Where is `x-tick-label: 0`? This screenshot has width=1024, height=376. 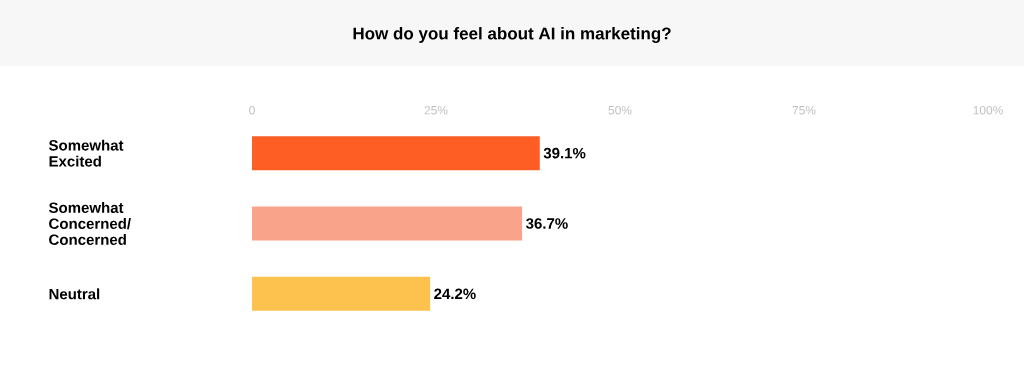 x-tick-label: 0 is located at coordinates (252, 110).